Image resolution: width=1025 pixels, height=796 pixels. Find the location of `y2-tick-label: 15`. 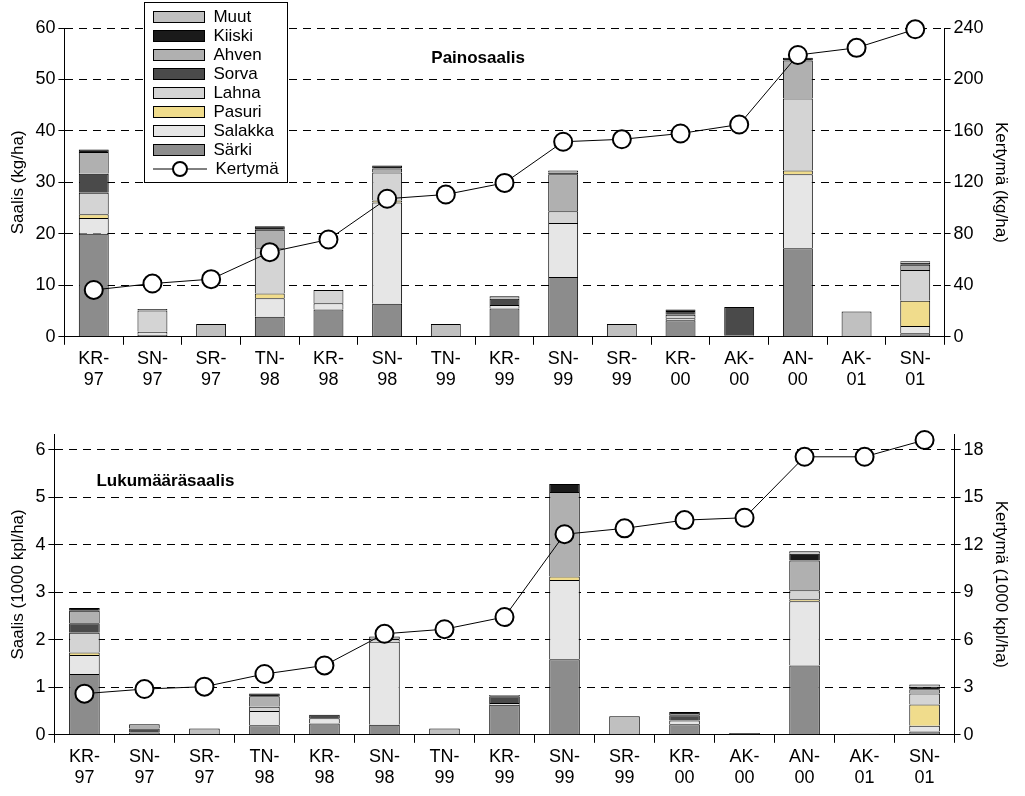

y2-tick-label: 15 is located at coordinates (973, 496).